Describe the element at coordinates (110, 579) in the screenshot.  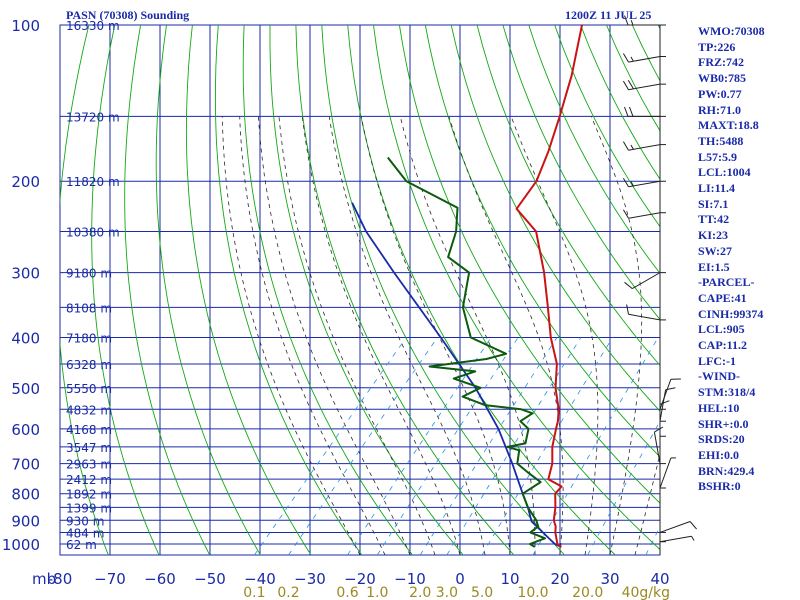
I see `temperature-tick-label: −70` at that location.